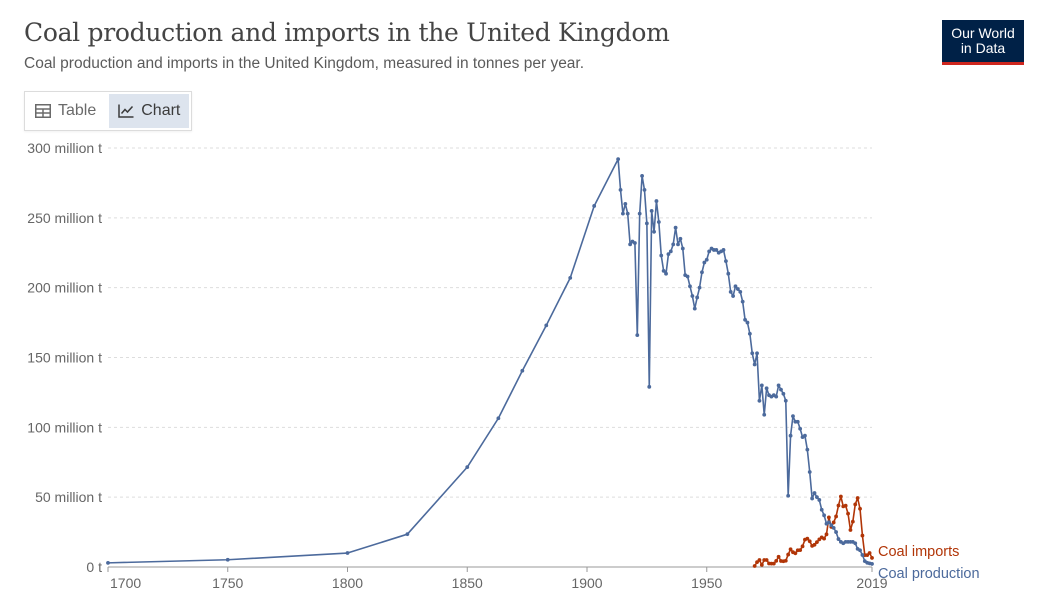 The width and height of the screenshot is (1043, 593). I want to click on view-tabs: Table Chart, so click(108, 111).